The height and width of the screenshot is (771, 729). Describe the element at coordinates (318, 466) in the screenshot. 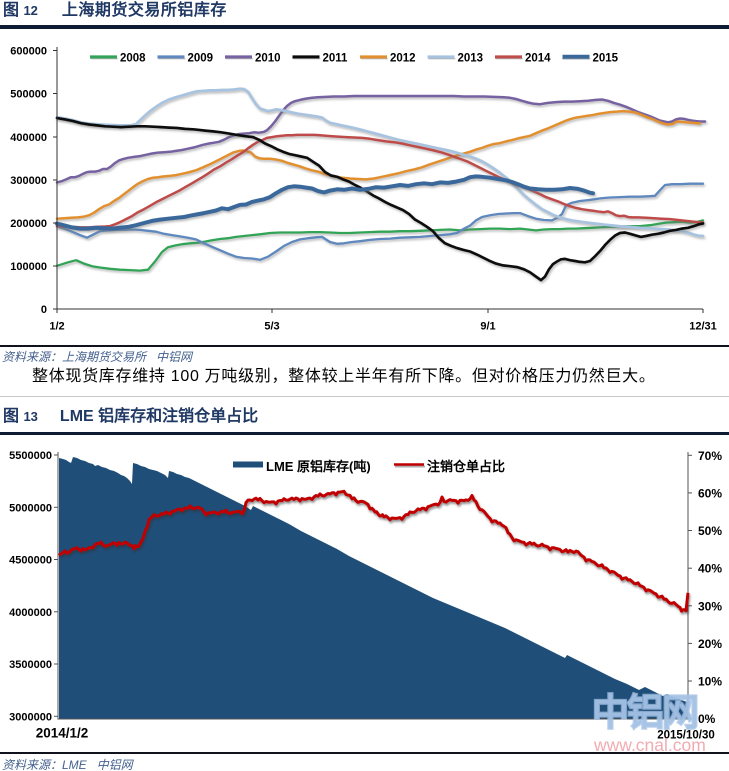

I see `svg-text: LME 原铝库存(吨)` at that location.